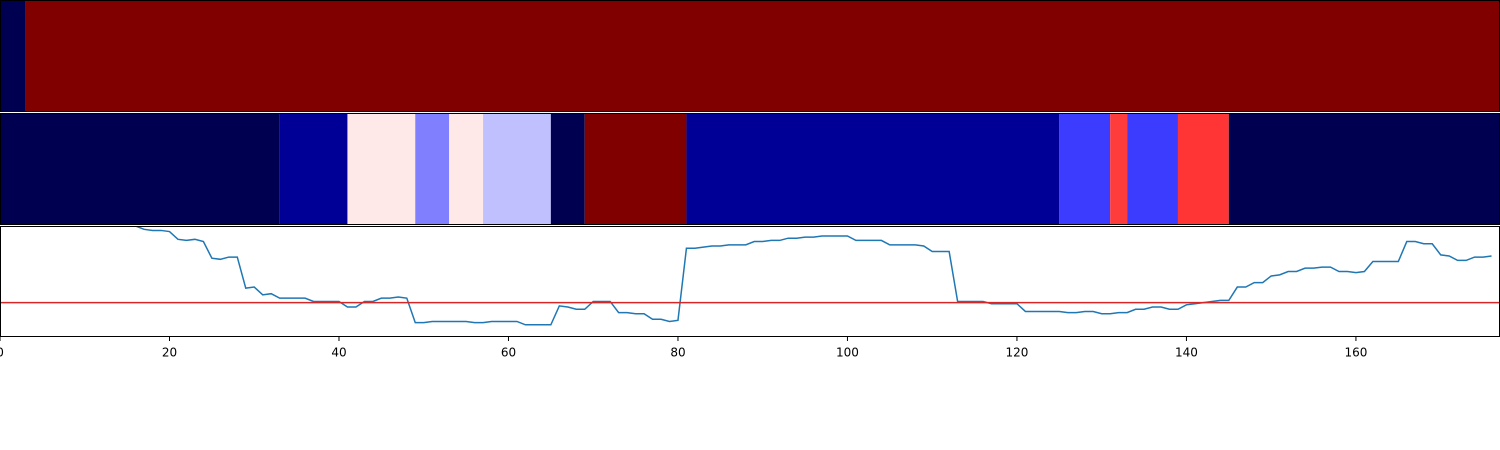 The image size is (1500, 450). What do you see at coordinates (847, 353) in the screenshot?
I see `x-tick-label: 100` at bounding box center [847, 353].